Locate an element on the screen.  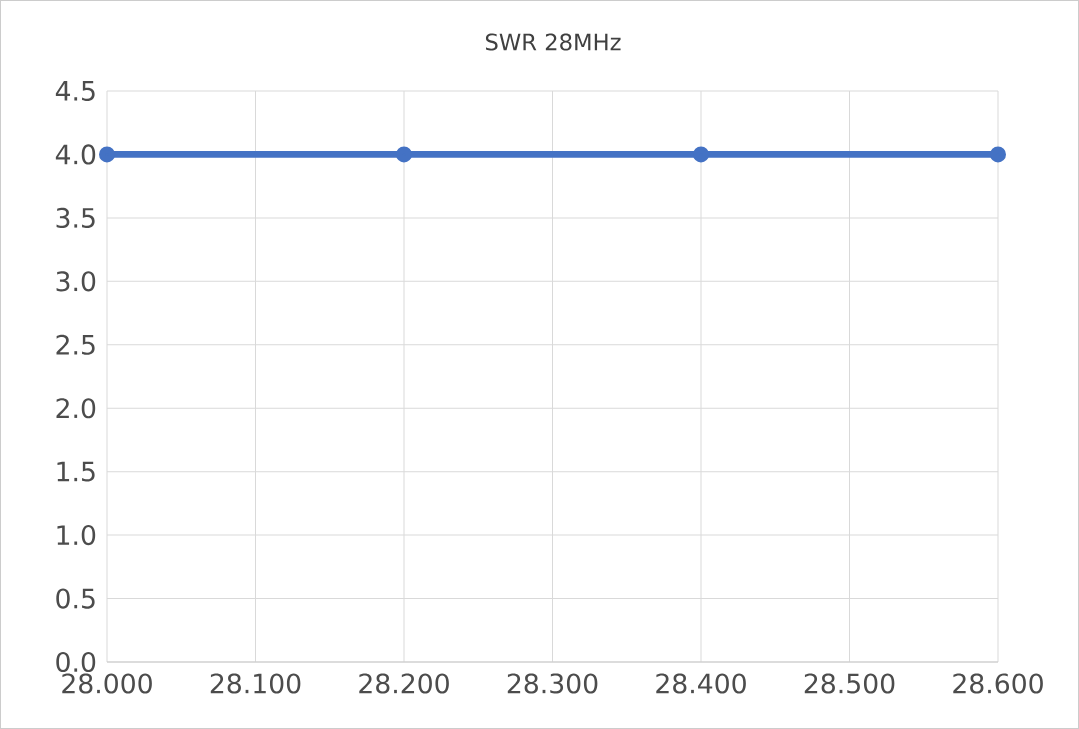
y-tick-label: 4.0 is located at coordinates (75, 154).